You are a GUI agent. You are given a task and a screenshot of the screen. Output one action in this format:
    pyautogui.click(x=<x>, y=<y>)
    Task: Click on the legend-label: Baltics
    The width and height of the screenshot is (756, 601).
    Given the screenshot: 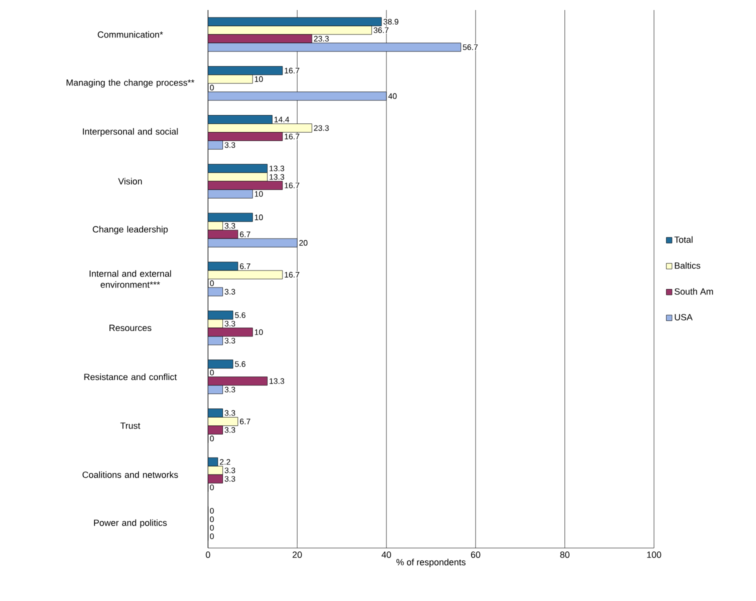 What is the action you would take?
    pyautogui.click(x=687, y=265)
    